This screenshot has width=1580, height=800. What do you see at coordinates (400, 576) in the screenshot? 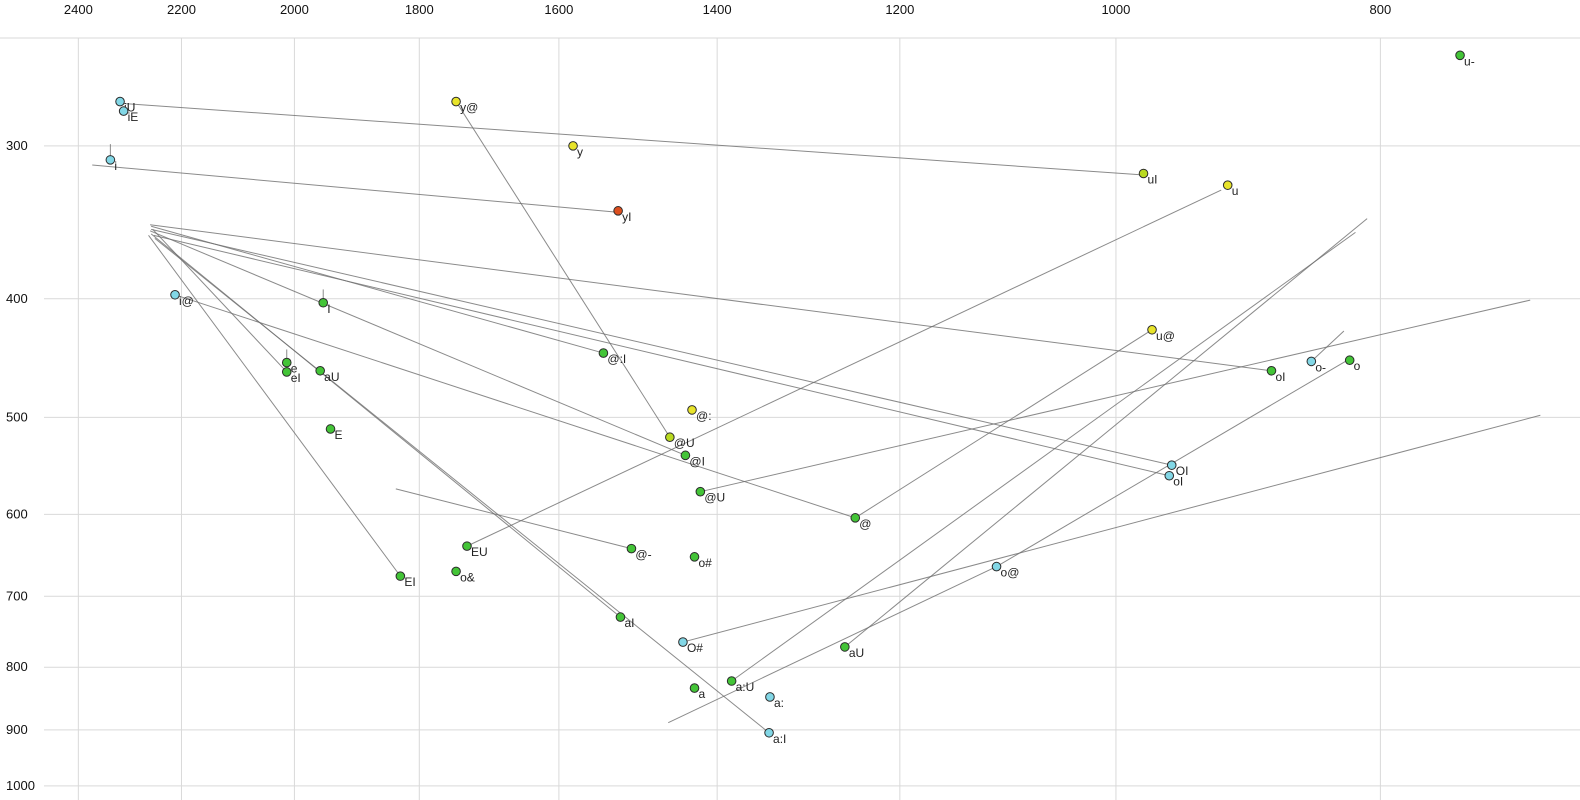
I see `point-EI` at bounding box center [400, 576].